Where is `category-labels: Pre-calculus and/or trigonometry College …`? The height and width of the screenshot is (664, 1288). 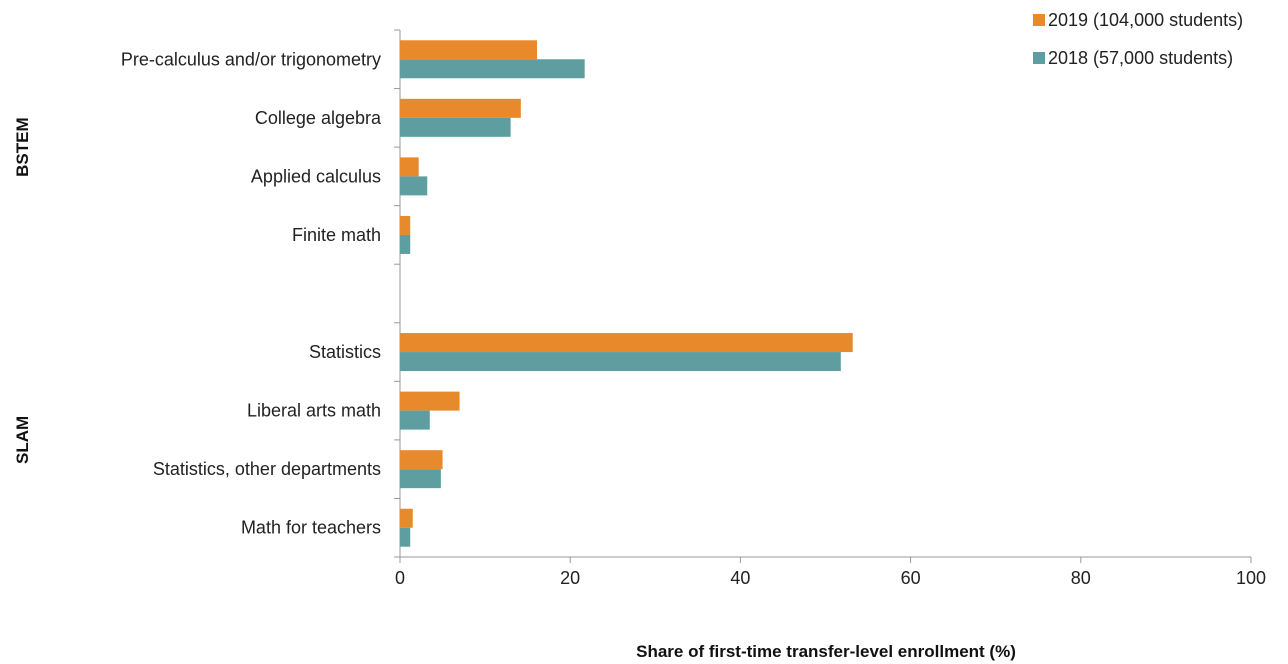 category-labels: Pre-calculus and/or trigonometry College … is located at coordinates (251, 293).